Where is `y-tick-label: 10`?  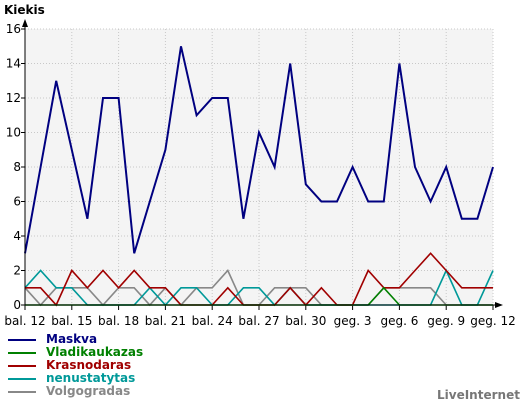 y-tick-label: 10 is located at coordinates (13, 133).